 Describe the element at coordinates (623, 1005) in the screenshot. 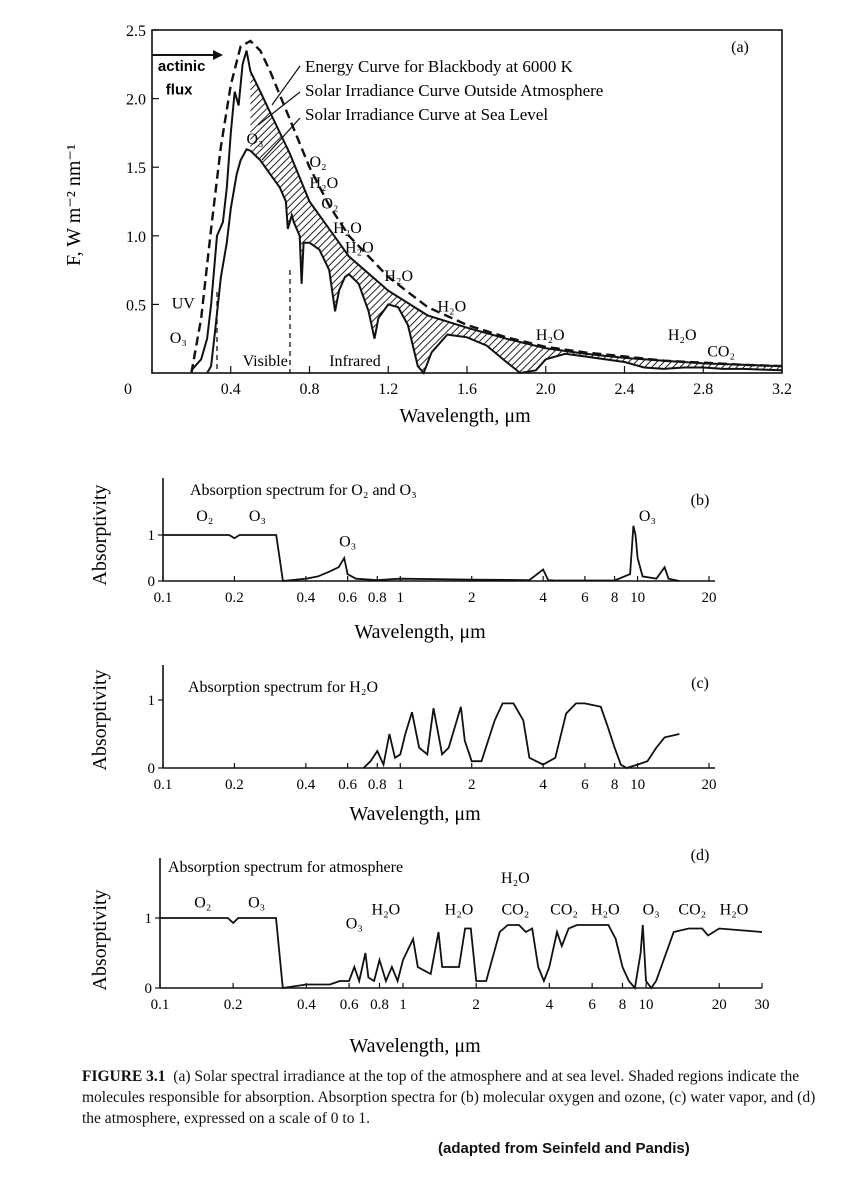

I see `panel-d-x-tick-label: 8` at that location.